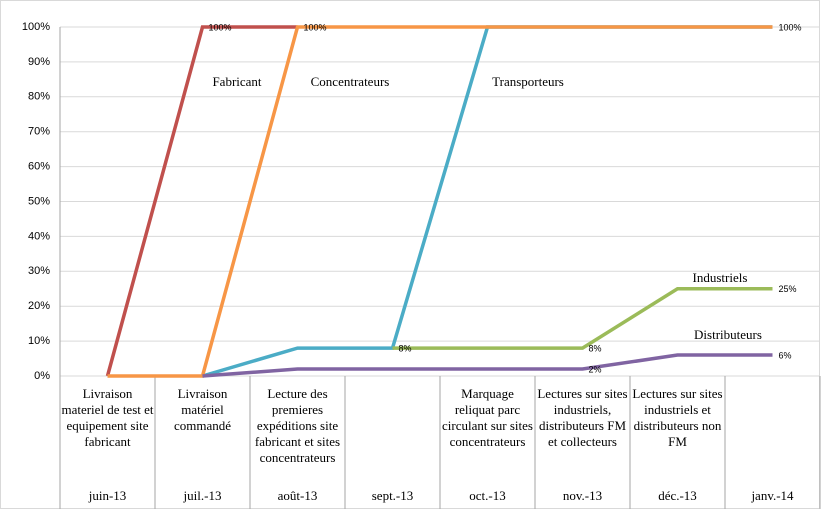  I want to click on x-tick-label: sept.-13, so click(392, 495).